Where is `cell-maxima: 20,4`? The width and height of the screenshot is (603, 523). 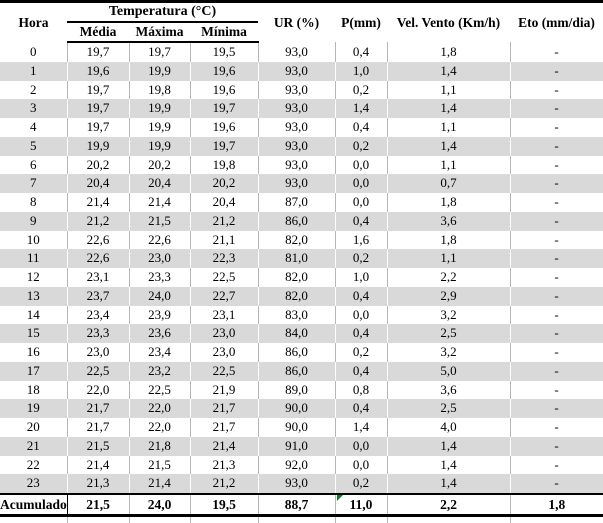
cell-maxima: 20,4 is located at coordinates (159, 183).